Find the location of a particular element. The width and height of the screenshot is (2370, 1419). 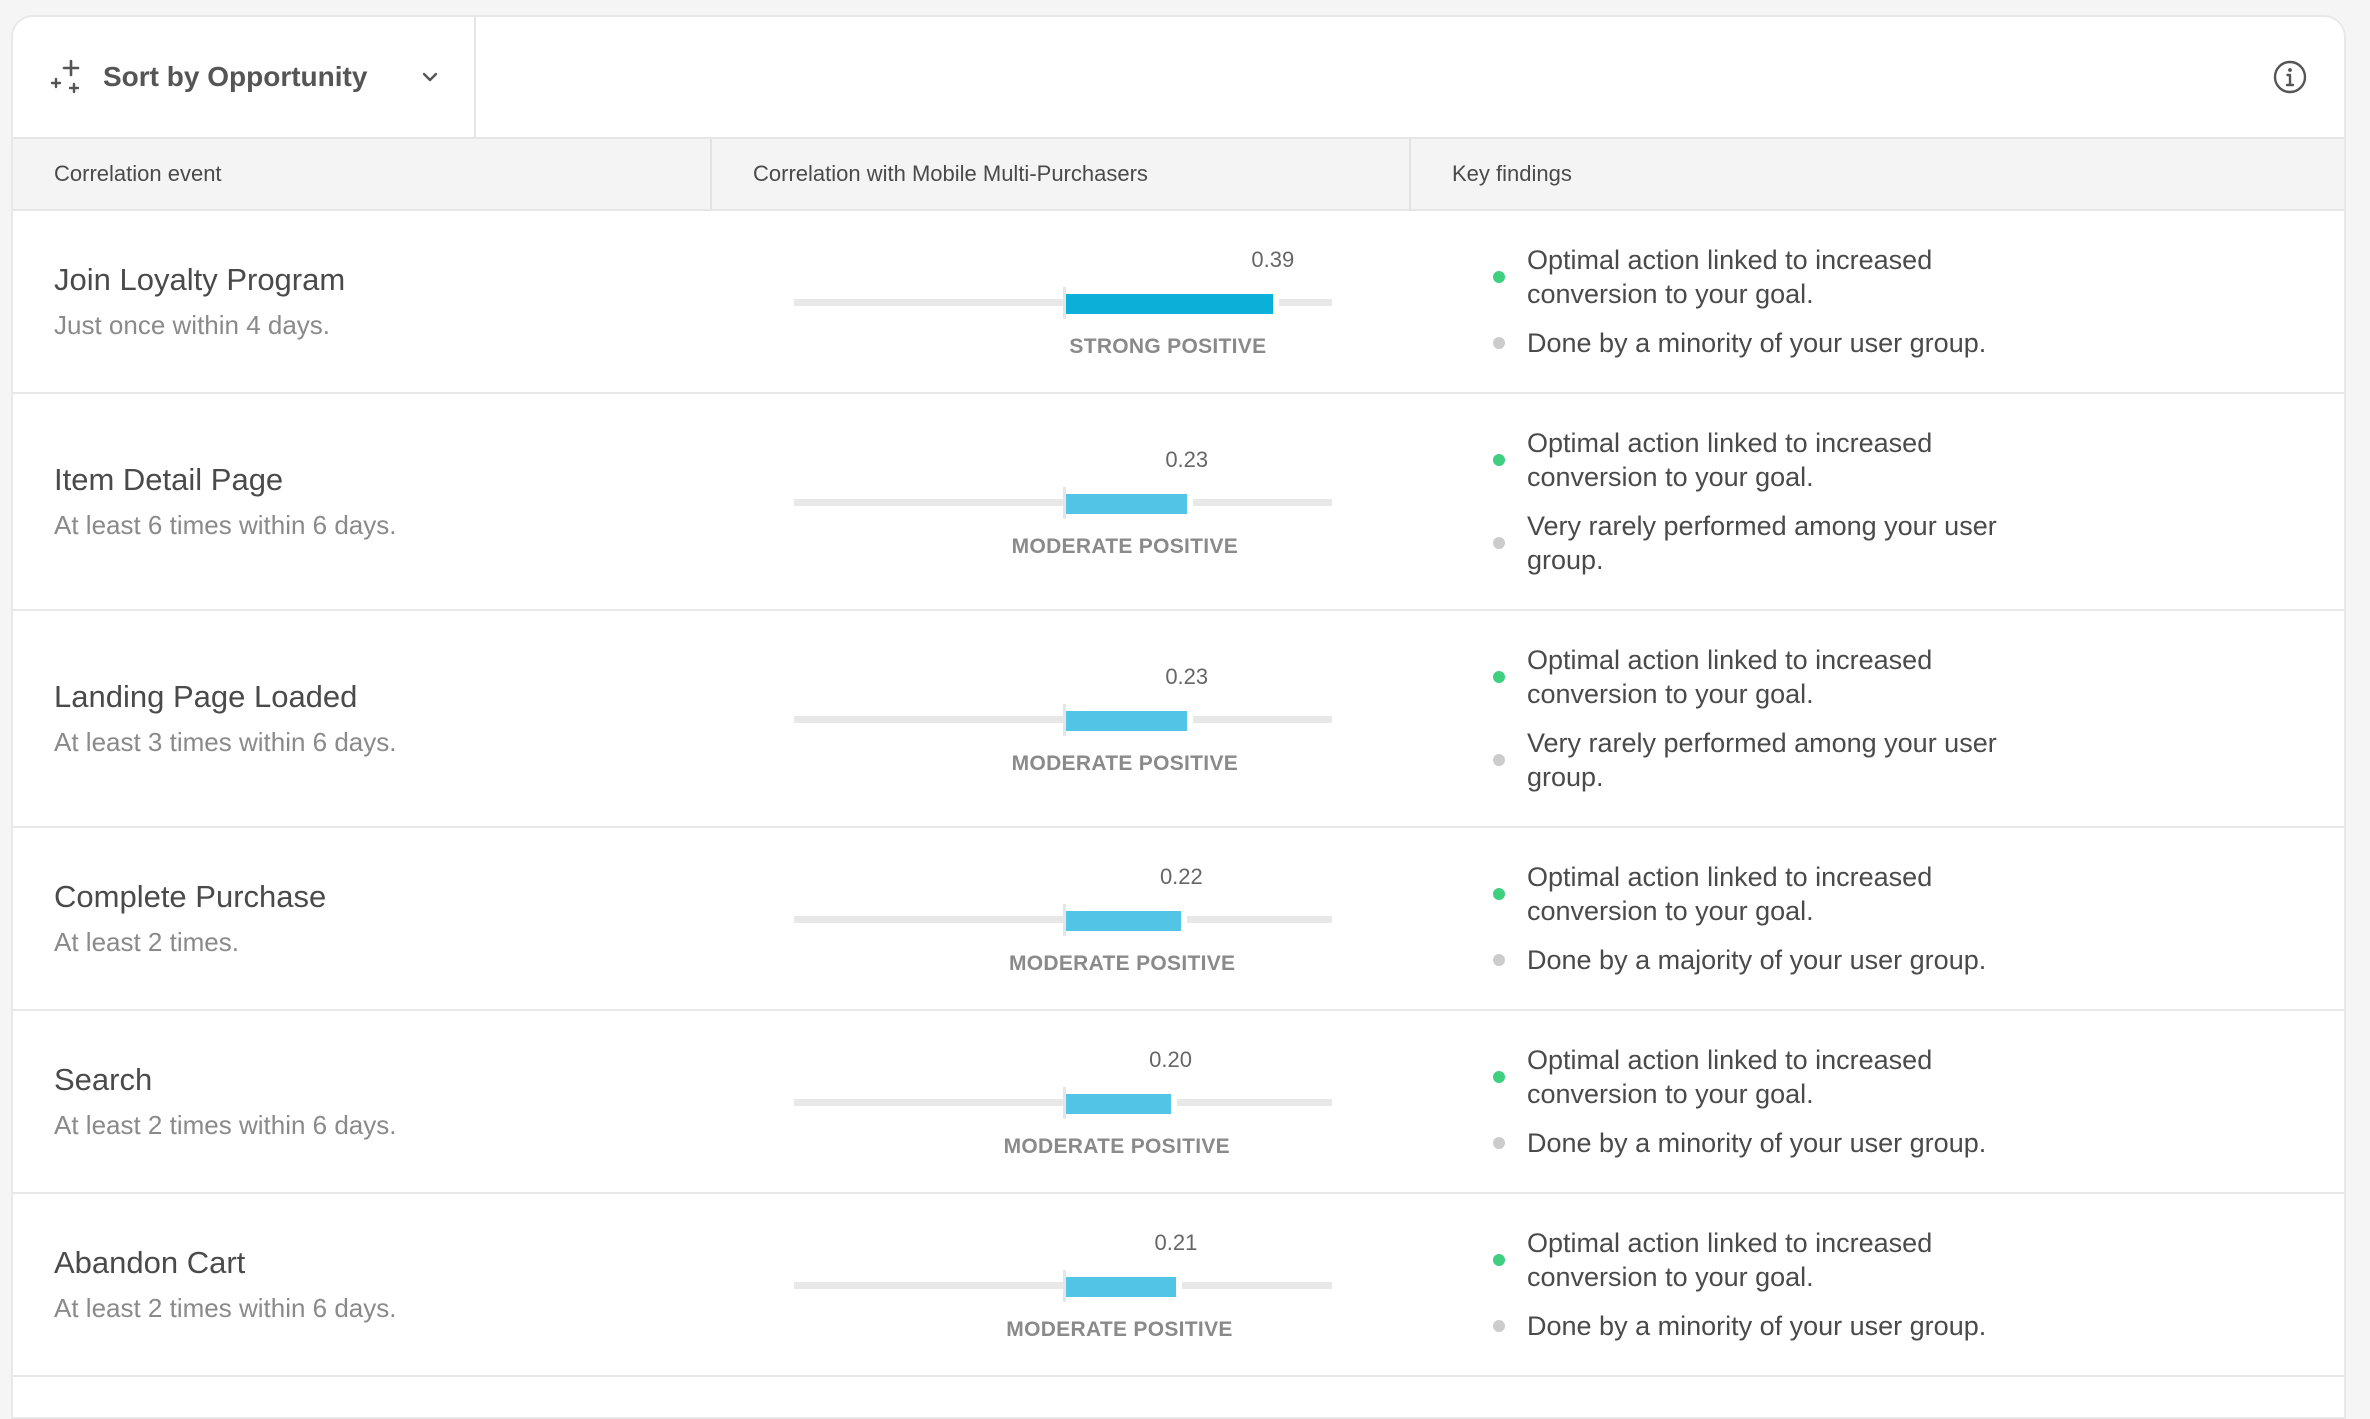

correlation-value: 0.23 is located at coordinates (1187, 676).